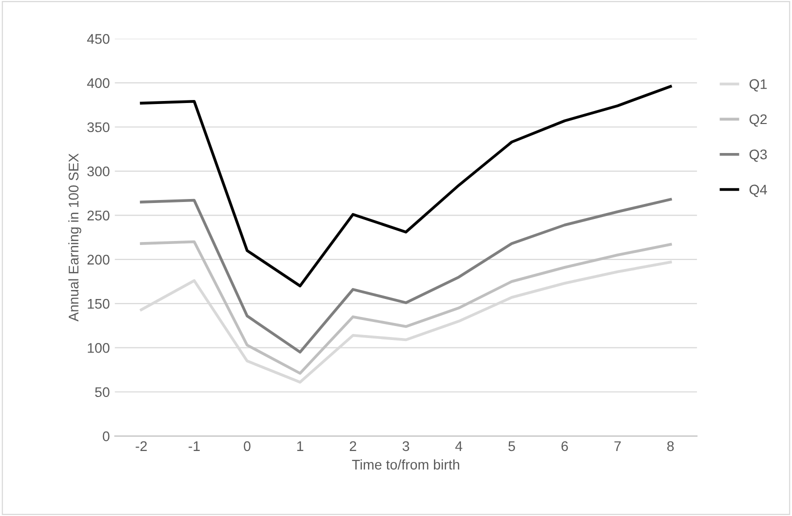  What do you see at coordinates (300, 446) in the screenshot?
I see `x-tick-label: 1` at bounding box center [300, 446].